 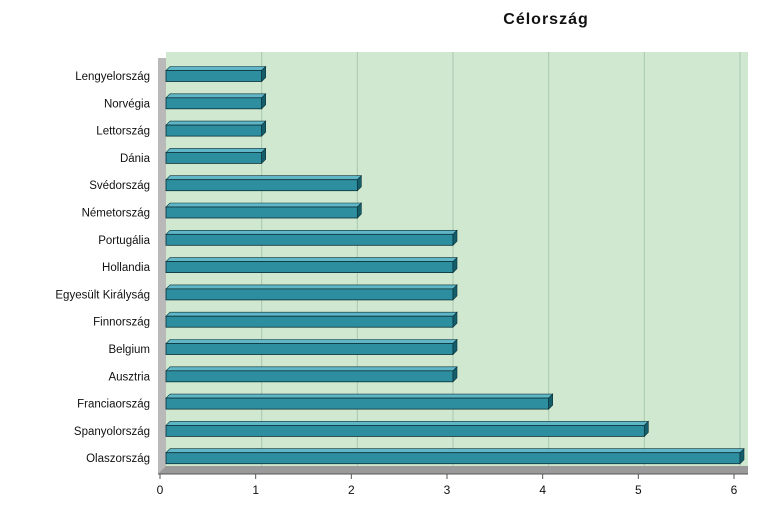 I want to click on x-tick-label: 3, so click(x=447, y=490).